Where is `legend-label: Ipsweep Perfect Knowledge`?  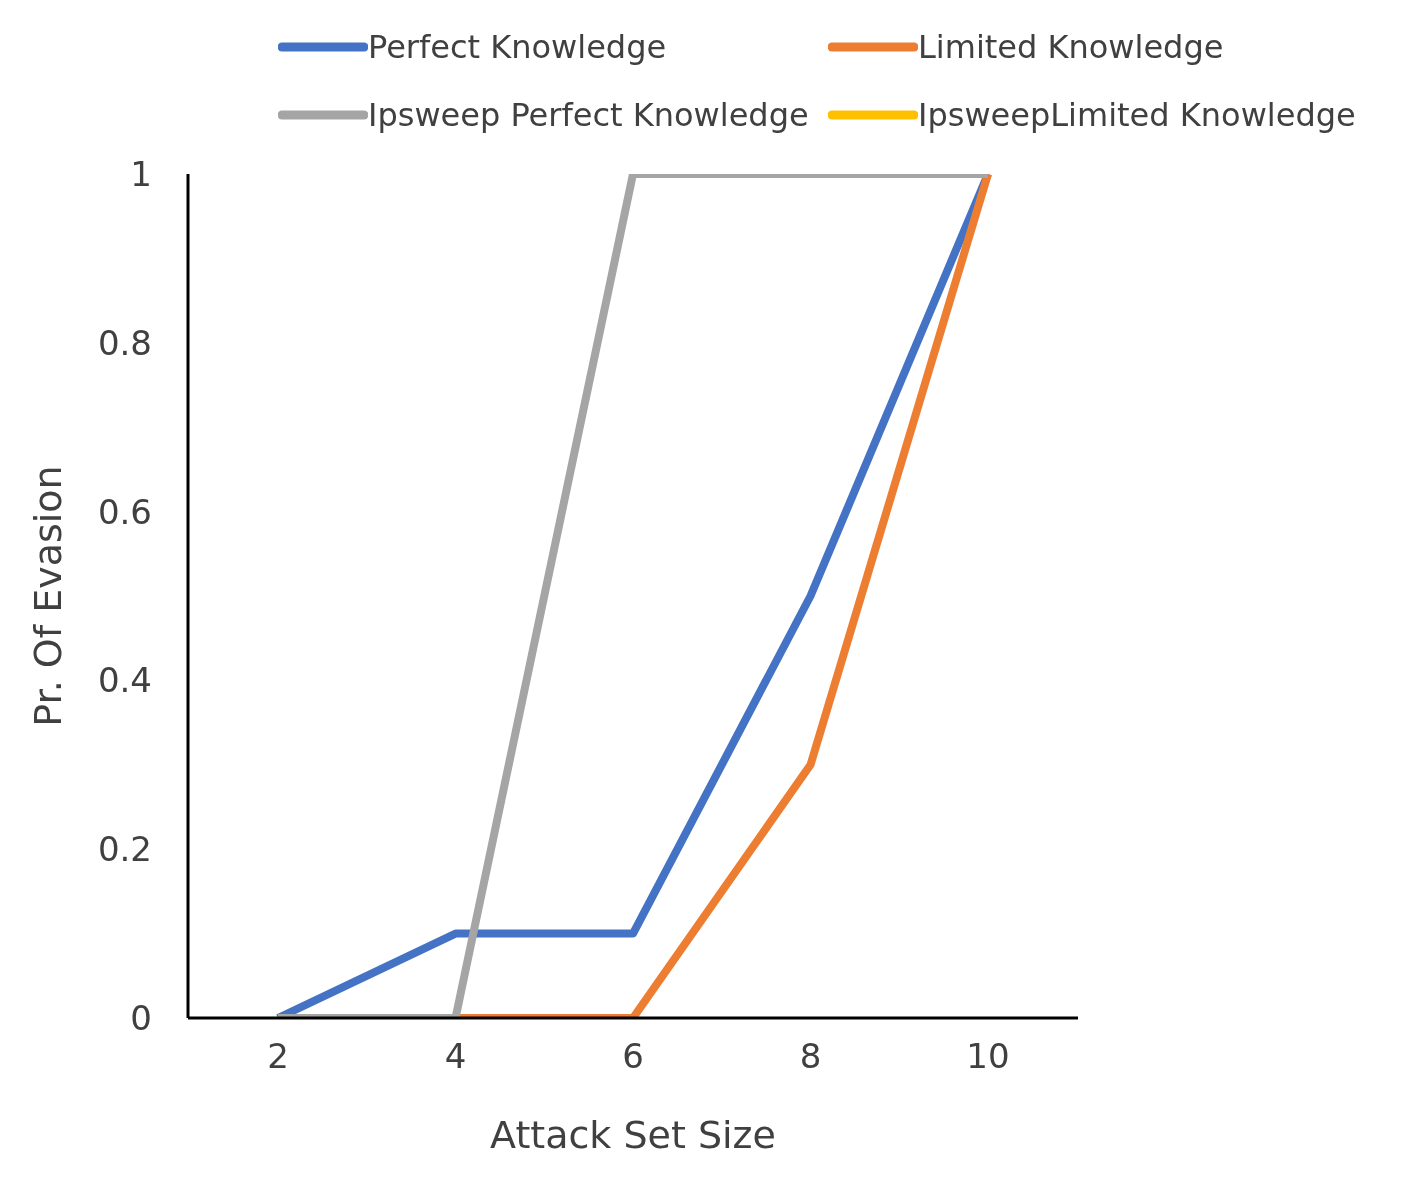
legend-label: Ipsweep Perfect Knowledge is located at coordinates (588, 115).